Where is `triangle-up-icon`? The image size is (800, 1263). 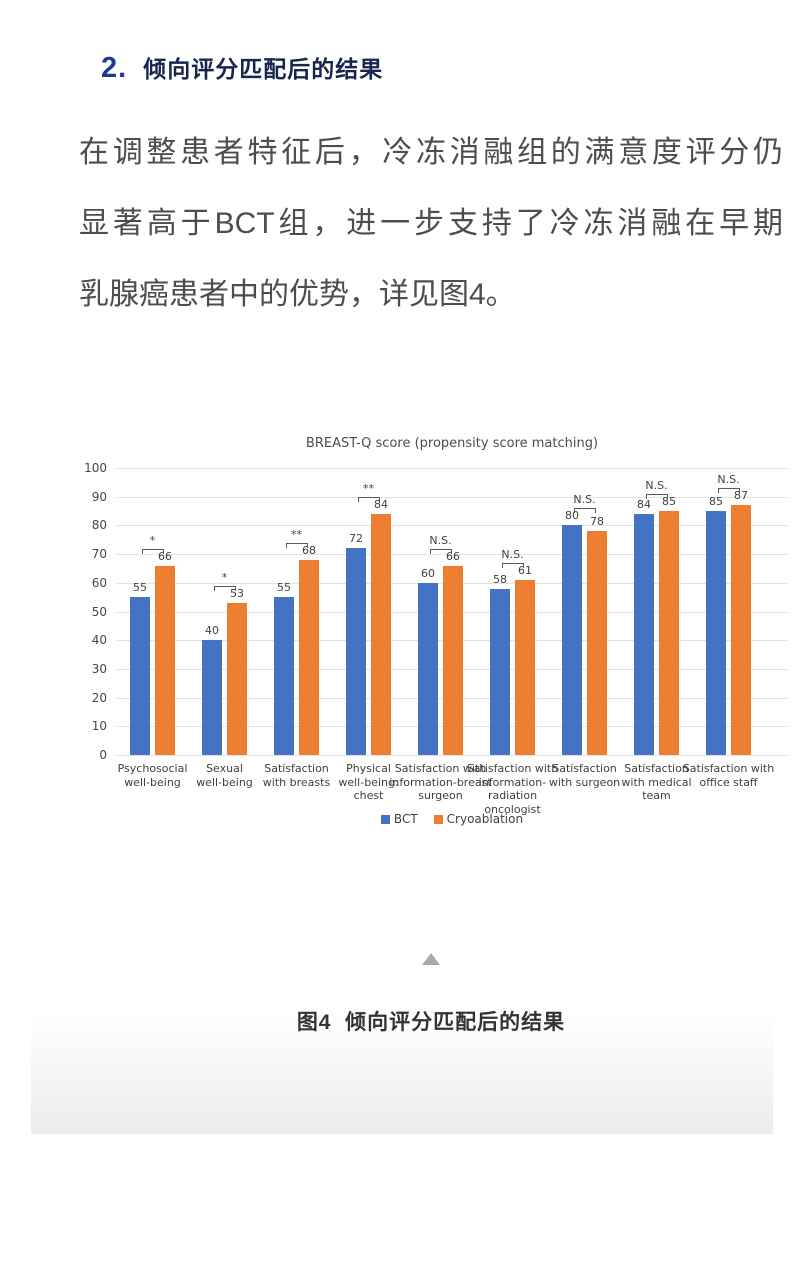 triangle-up-icon is located at coordinates (431, 959).